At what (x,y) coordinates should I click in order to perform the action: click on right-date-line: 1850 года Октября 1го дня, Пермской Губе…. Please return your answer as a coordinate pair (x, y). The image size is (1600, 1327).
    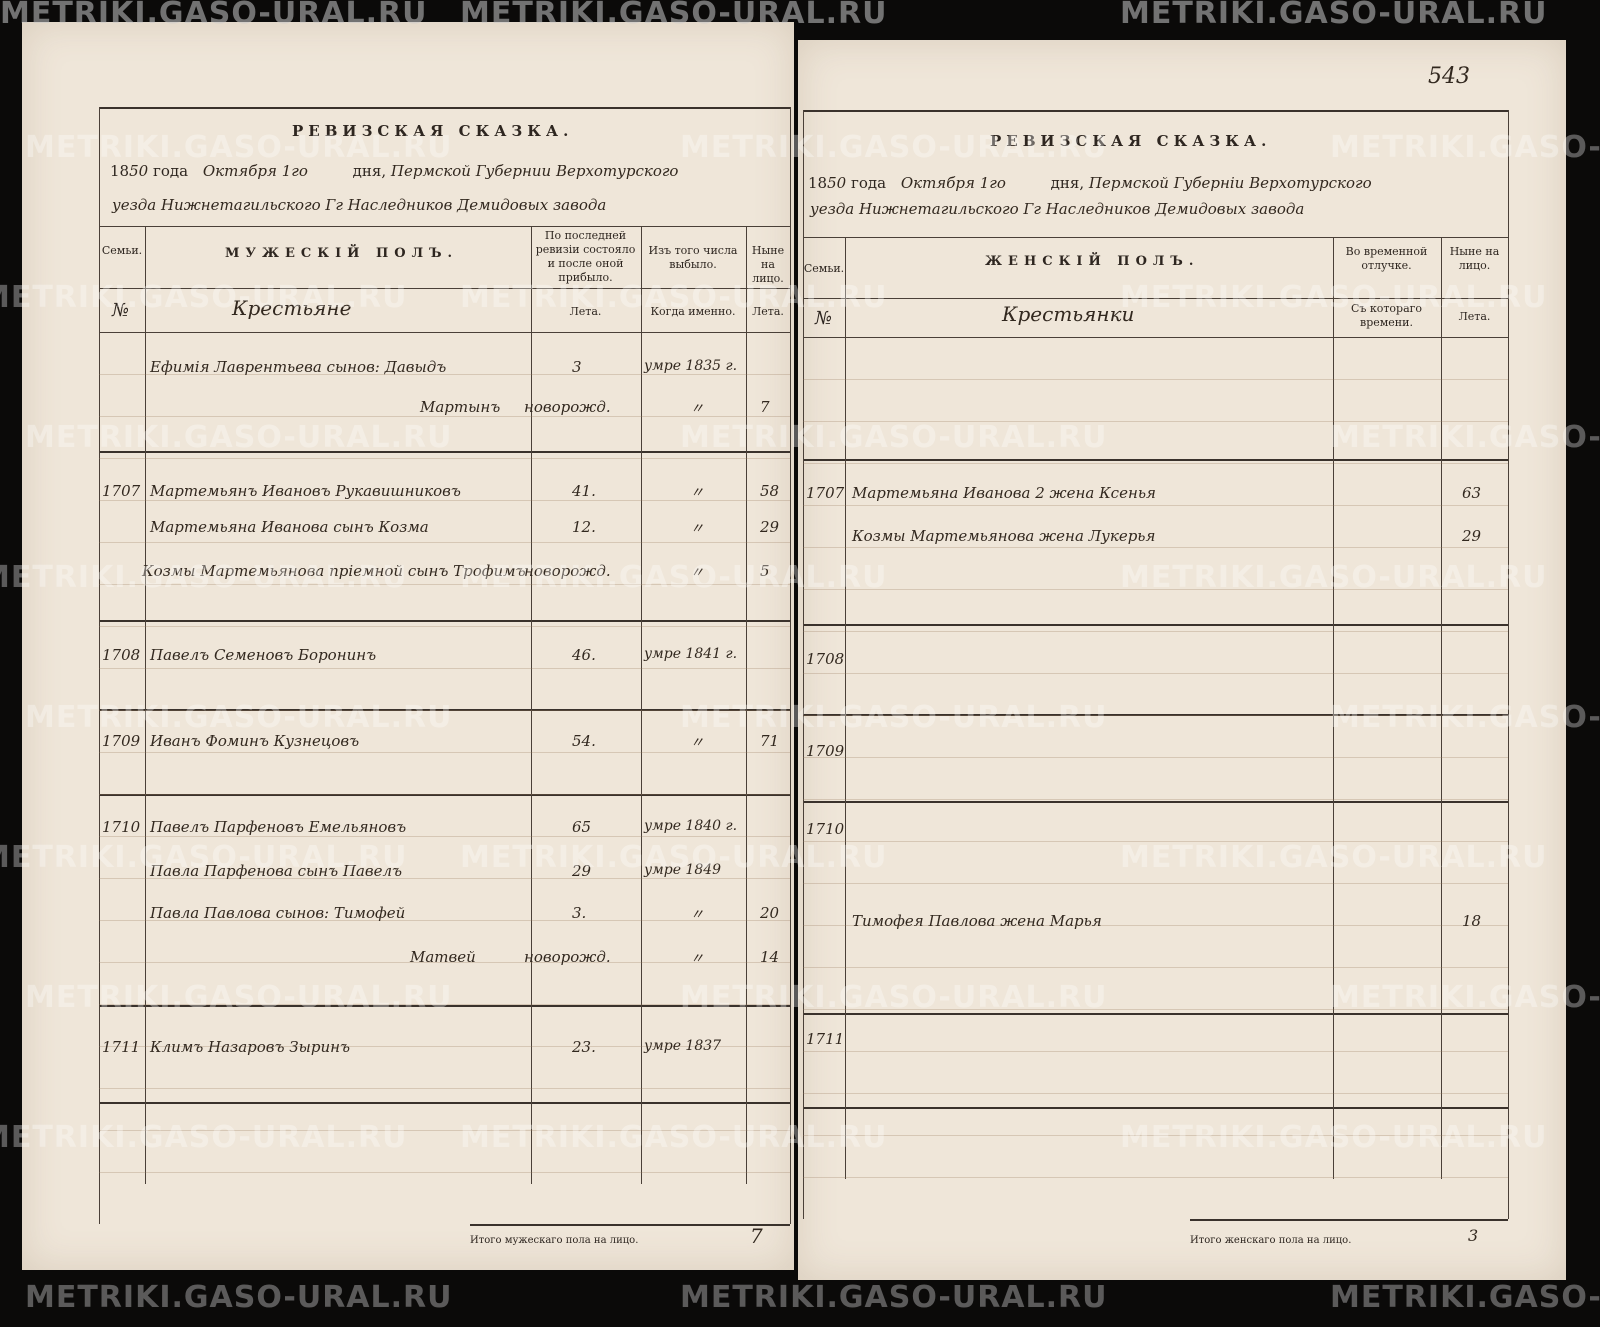
    Looking at the image, I should click on (1090, 183).